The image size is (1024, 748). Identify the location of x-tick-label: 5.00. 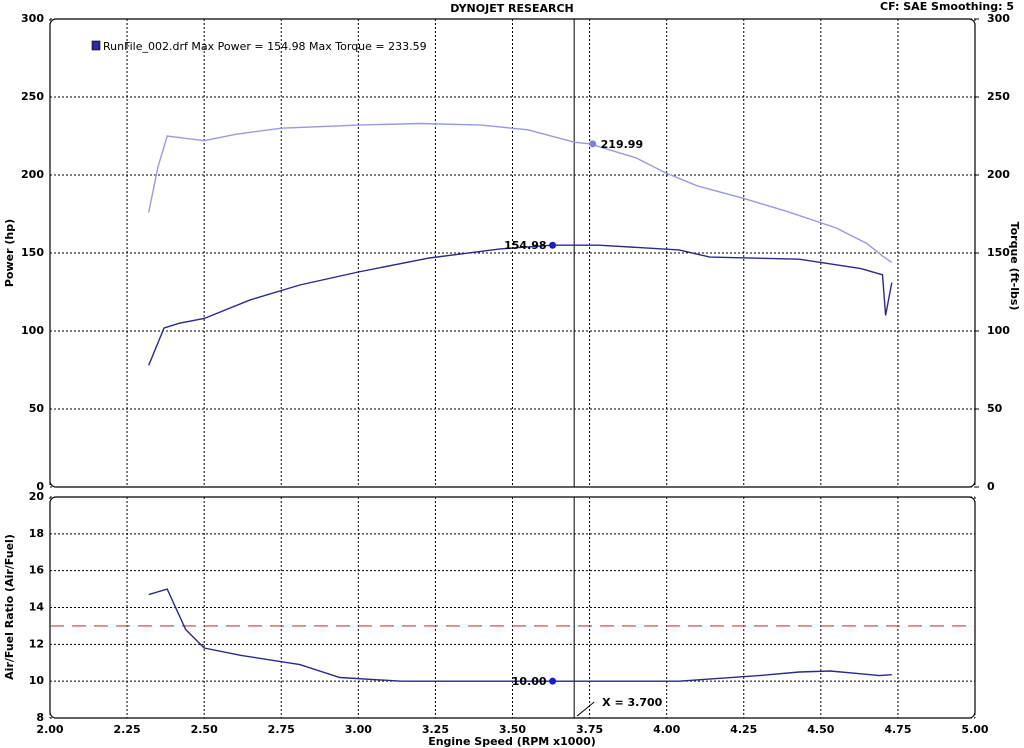
(974, 729).